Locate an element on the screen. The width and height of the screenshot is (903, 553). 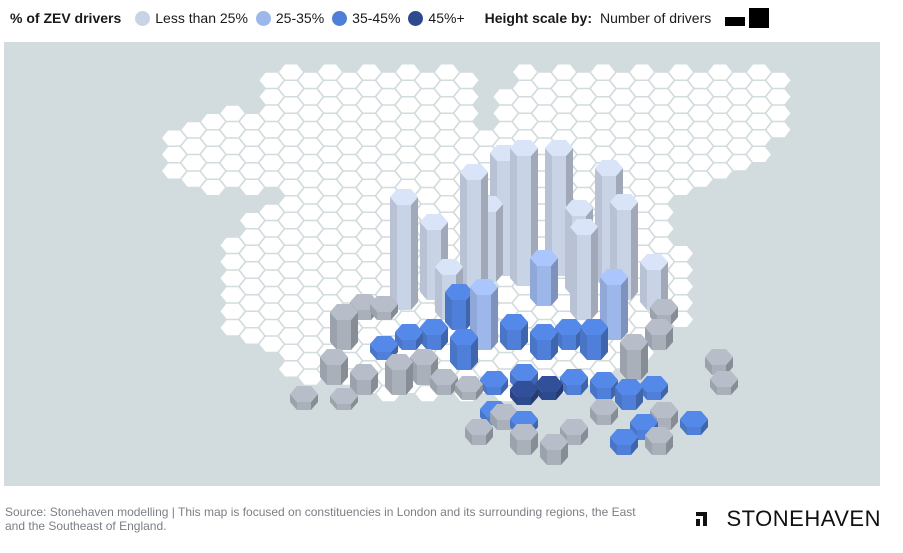
height-scale-label: Number of drivers is located at coordinates (656, 18).